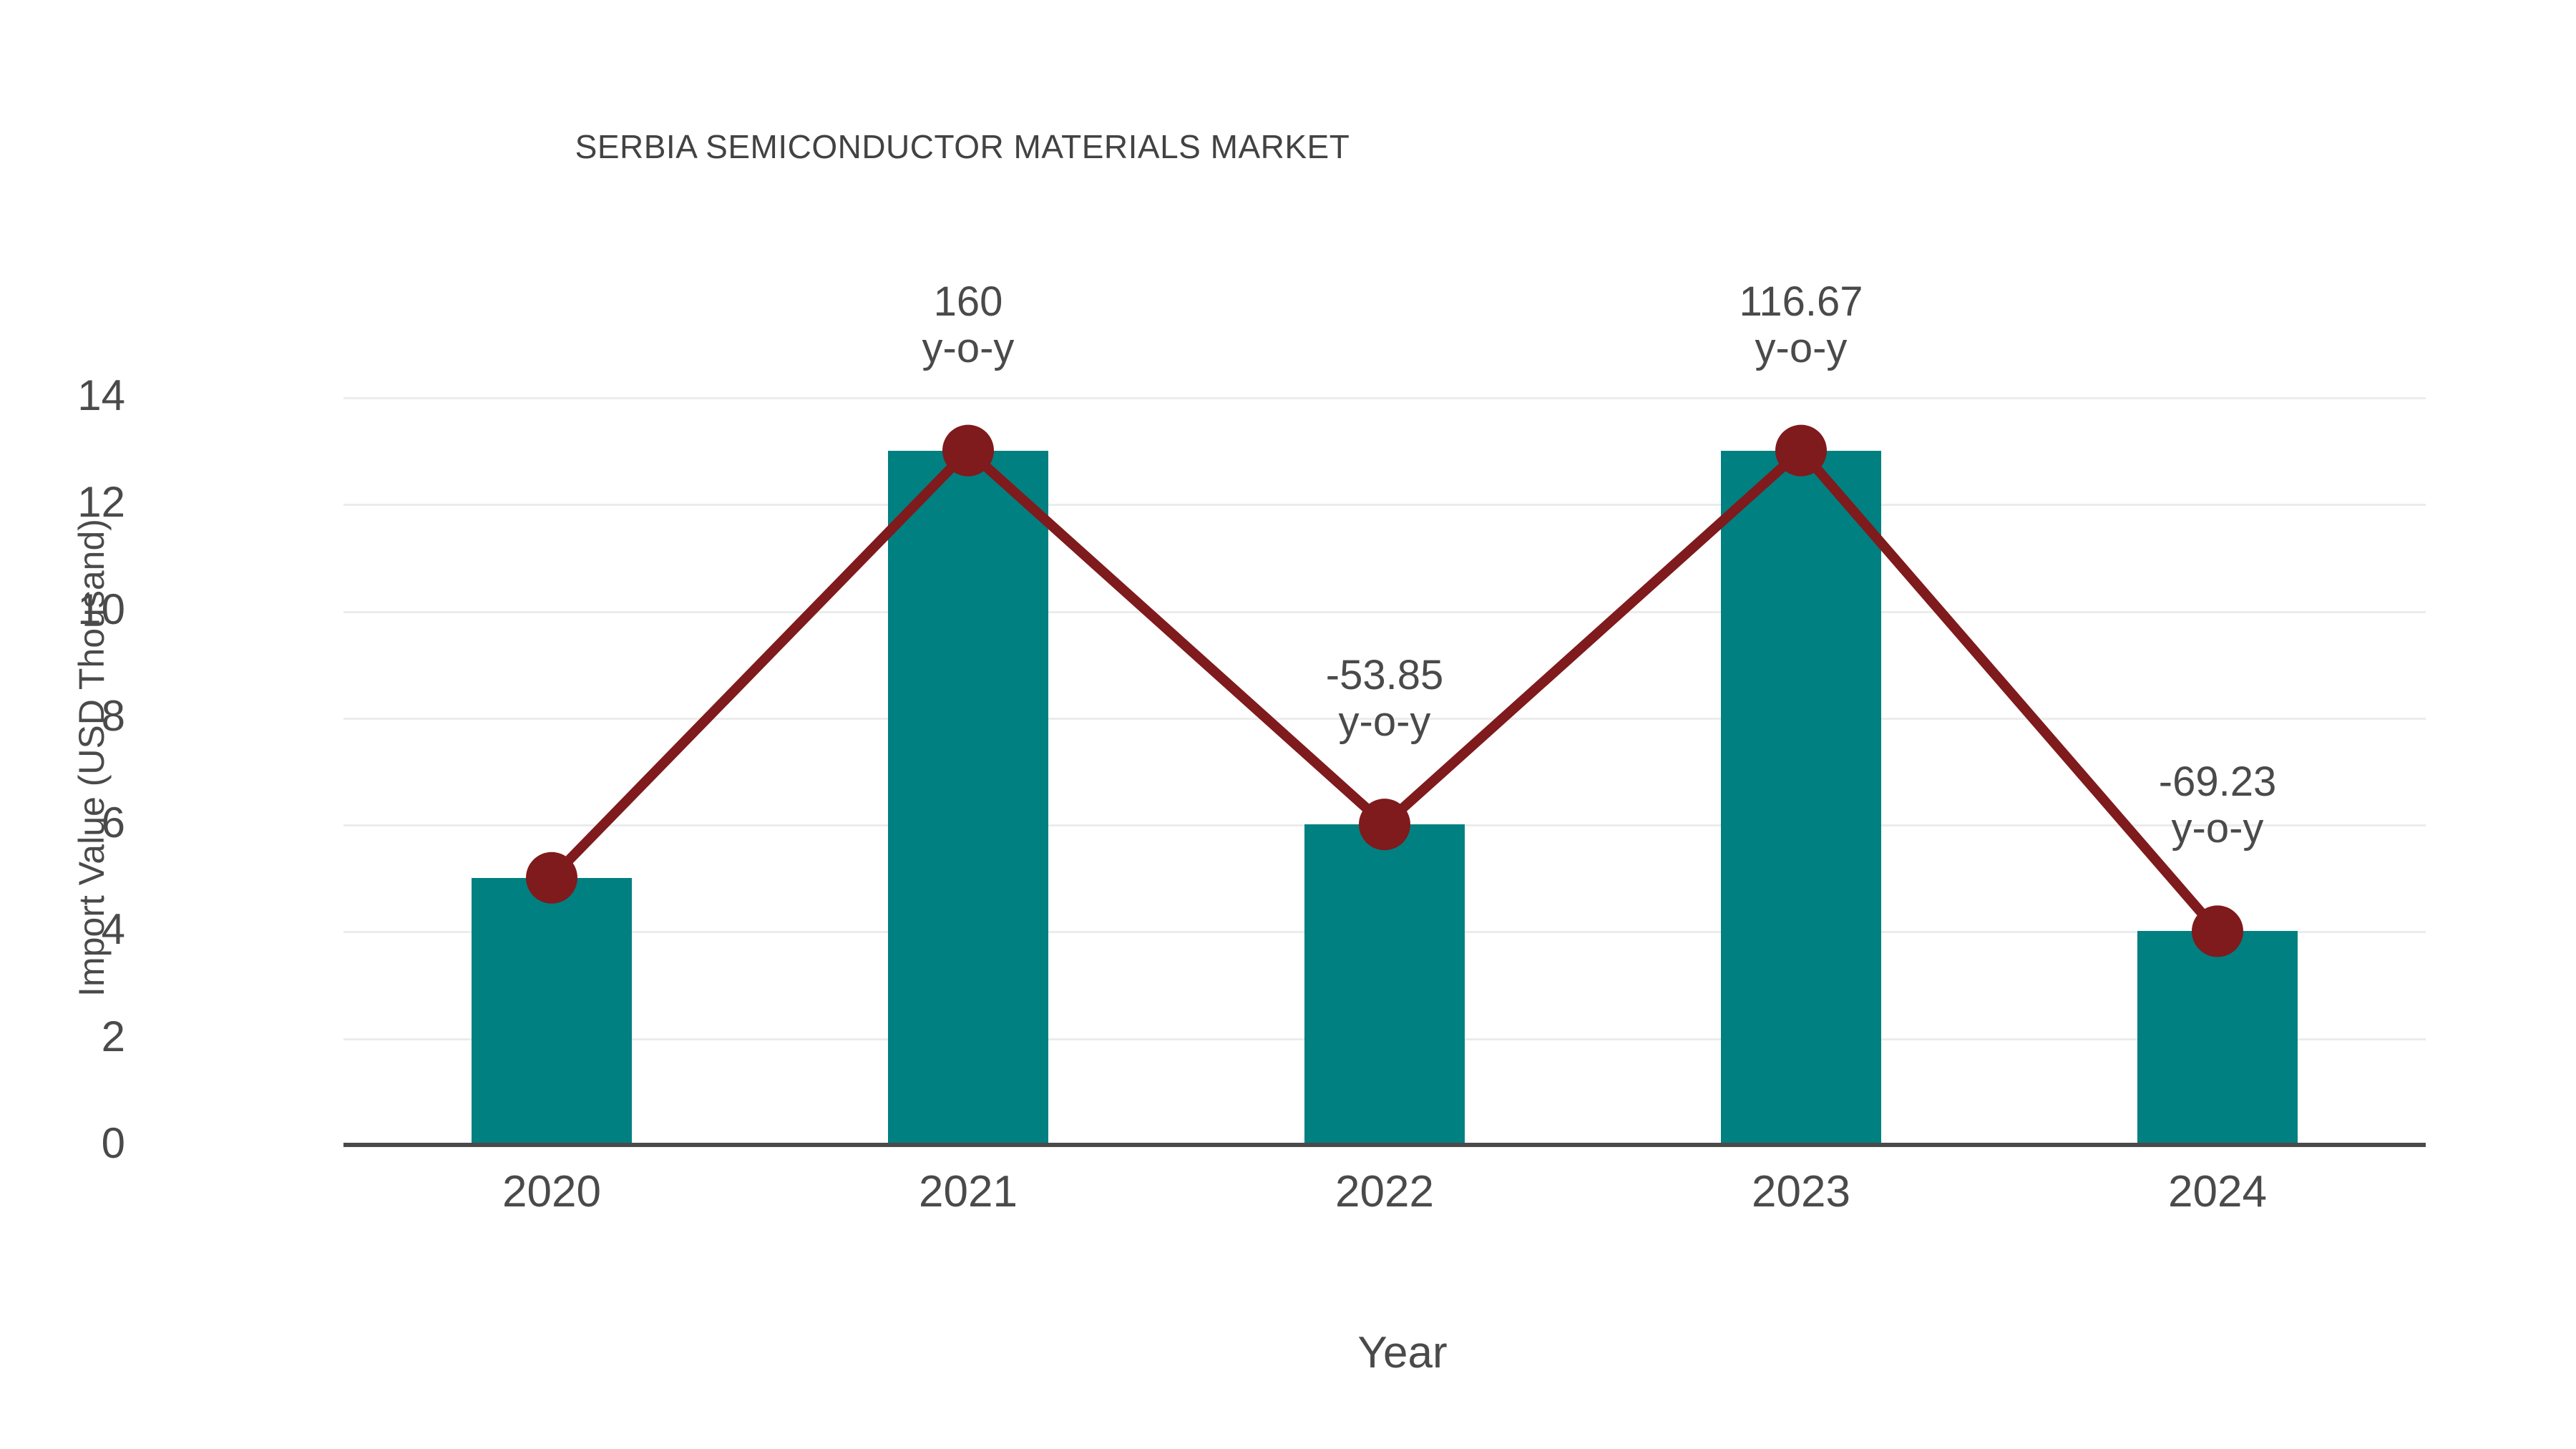  What do you see at coordinates (1384, 675) in the screenshot?
I see `yoy-value: -53.85` at bounding box center [1384, 675].